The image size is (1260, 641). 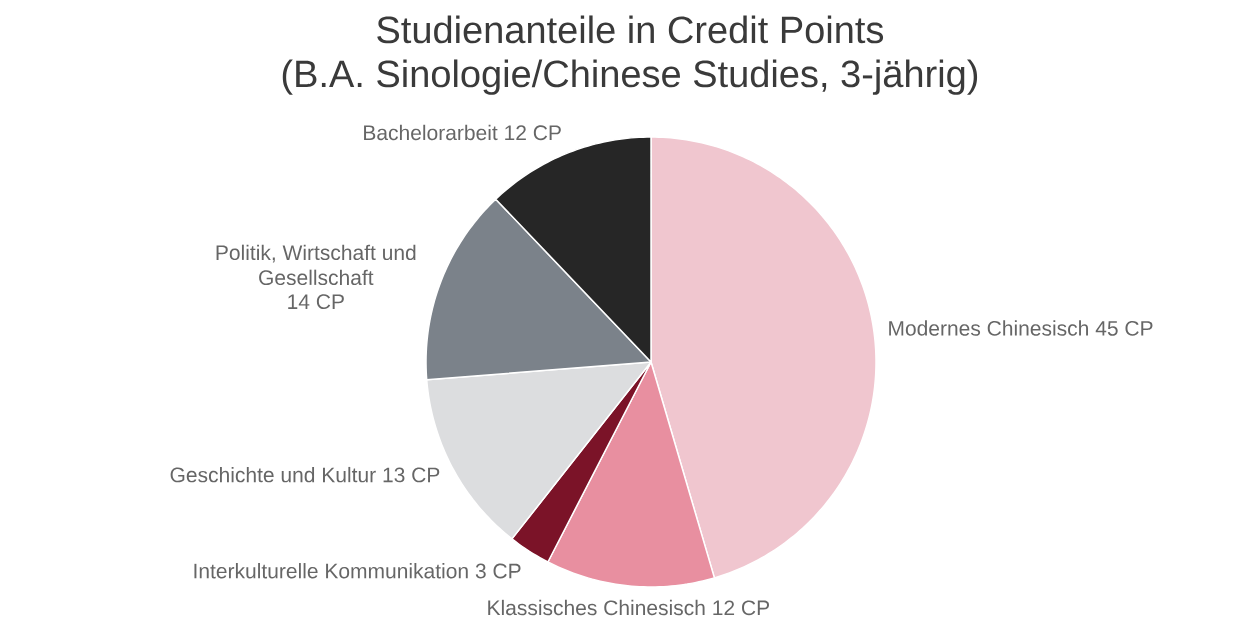 I want to click on chart-title: Studienanteile in Credit Points, so click(x=630, y=29).